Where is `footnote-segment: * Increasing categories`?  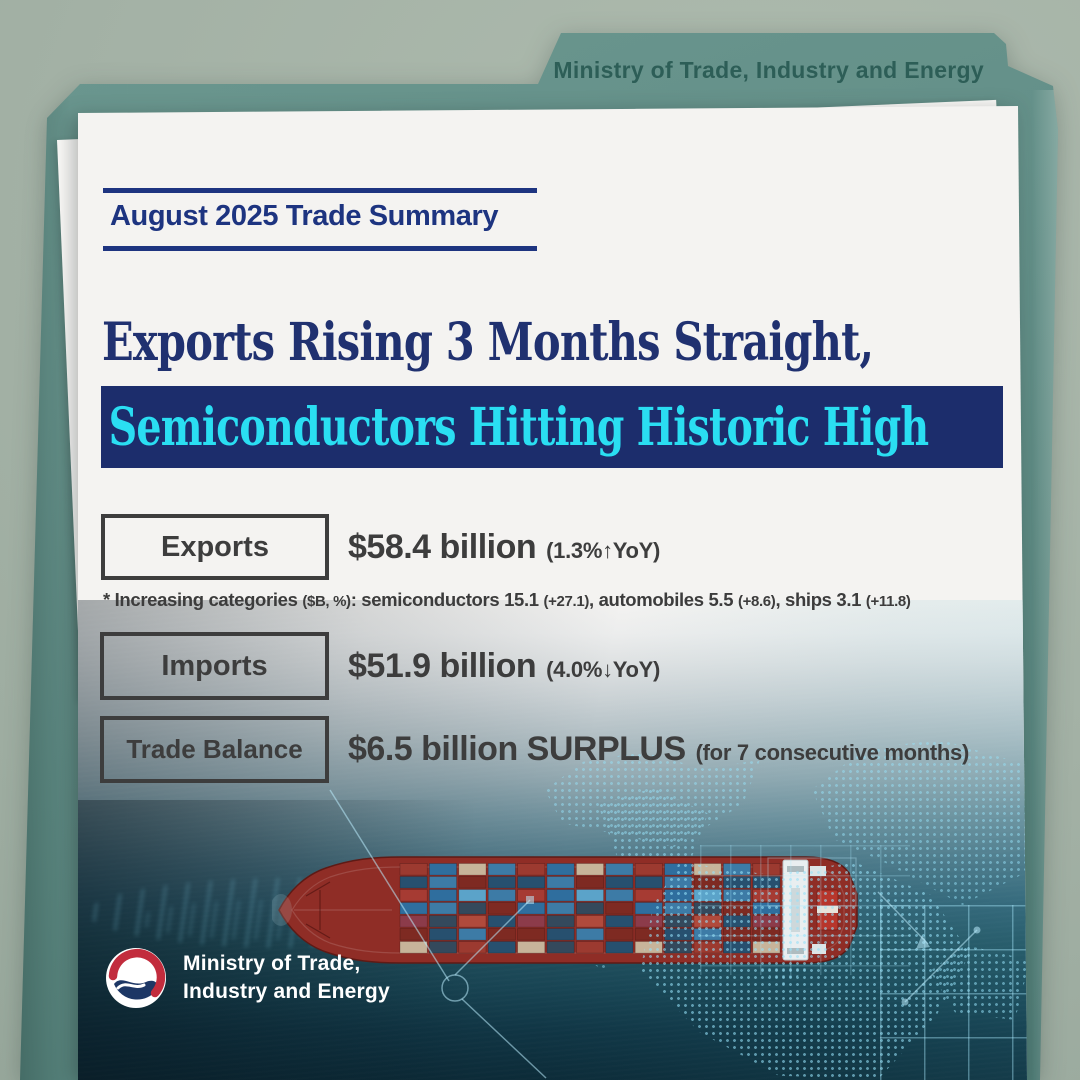
footnote-segment: * Increasing categories is located at coordinates (203, 599).